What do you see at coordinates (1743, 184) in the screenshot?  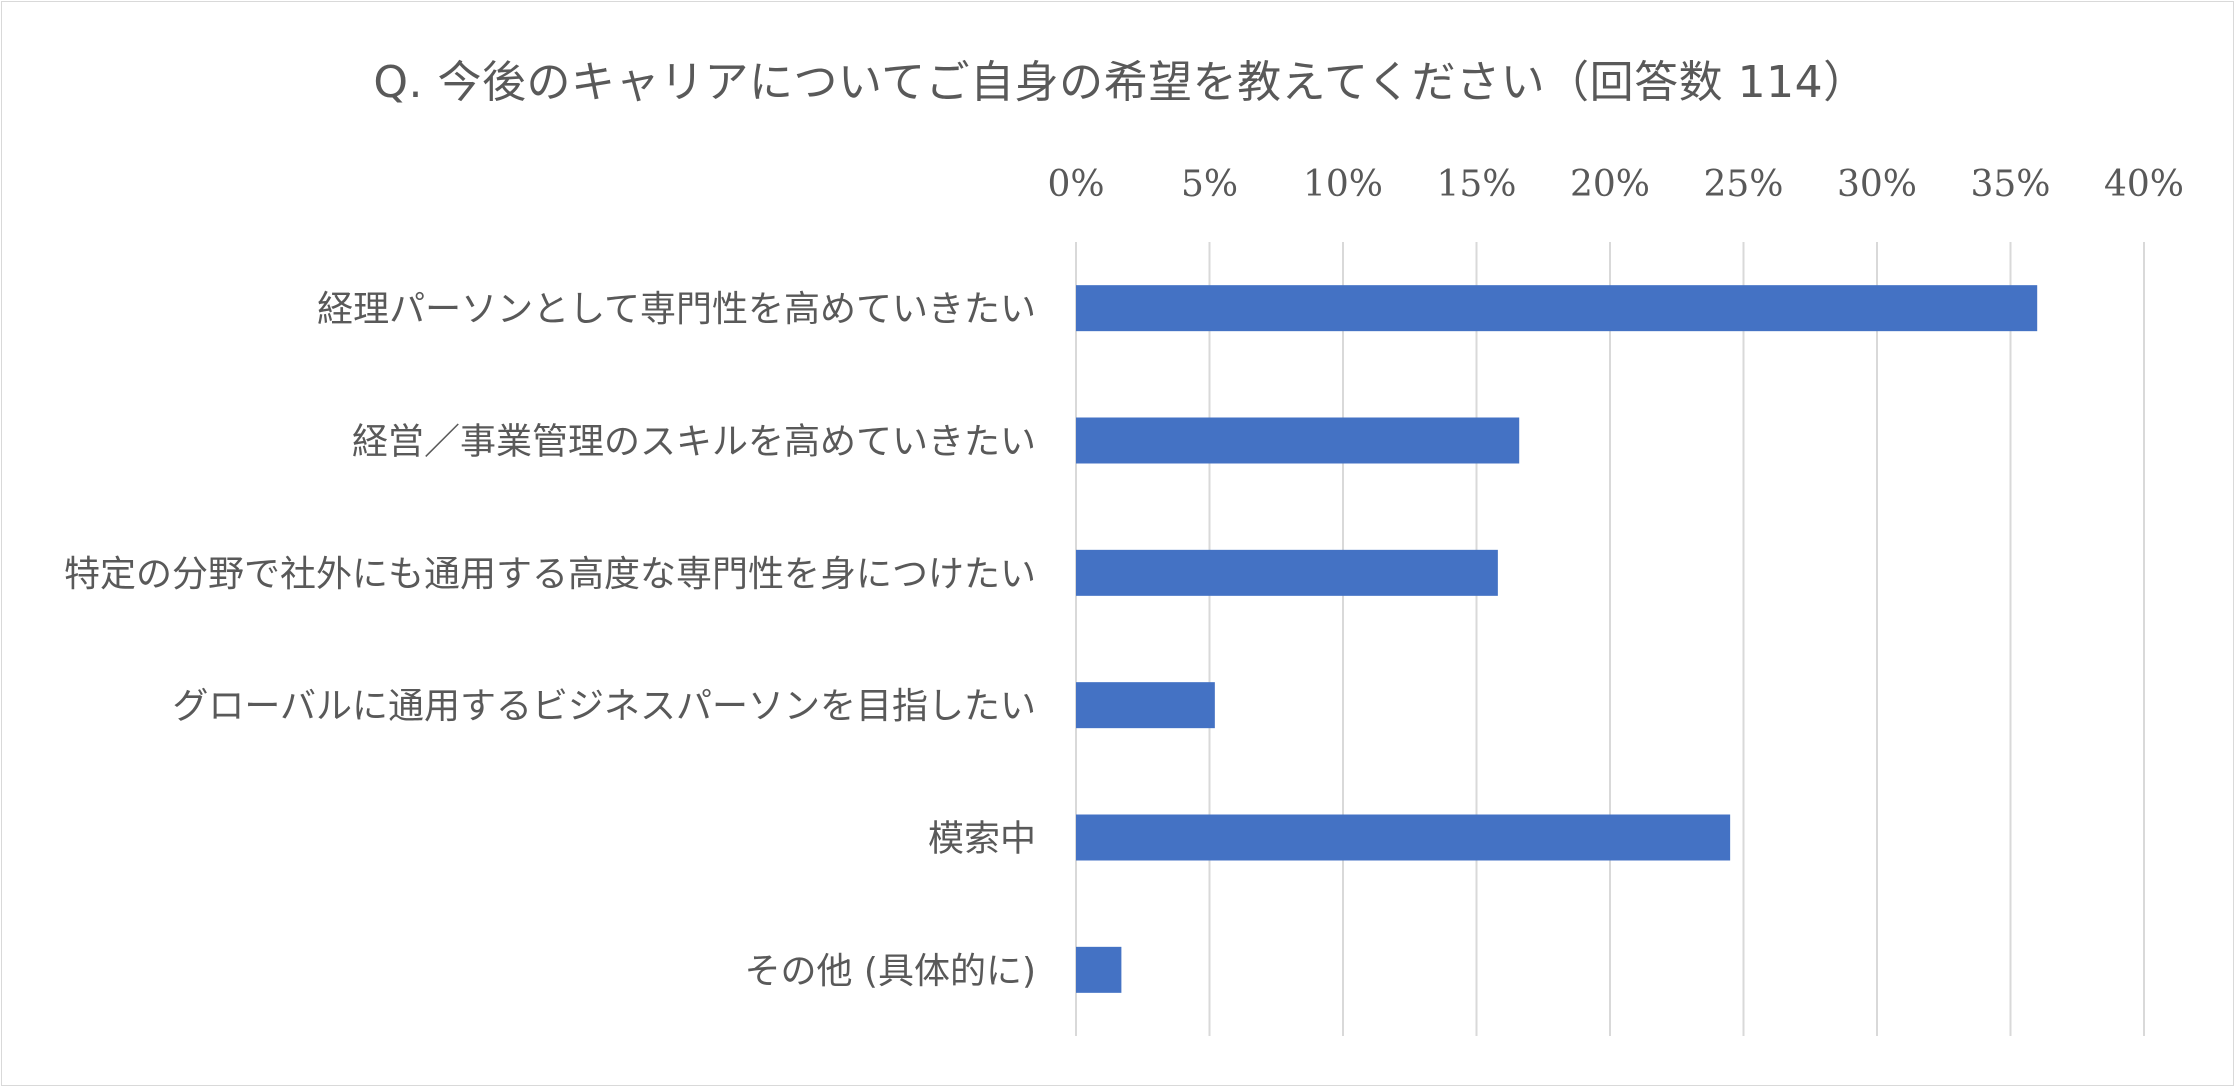 I see `x-tick-label: 25%` at bounding box center [1743, 184].